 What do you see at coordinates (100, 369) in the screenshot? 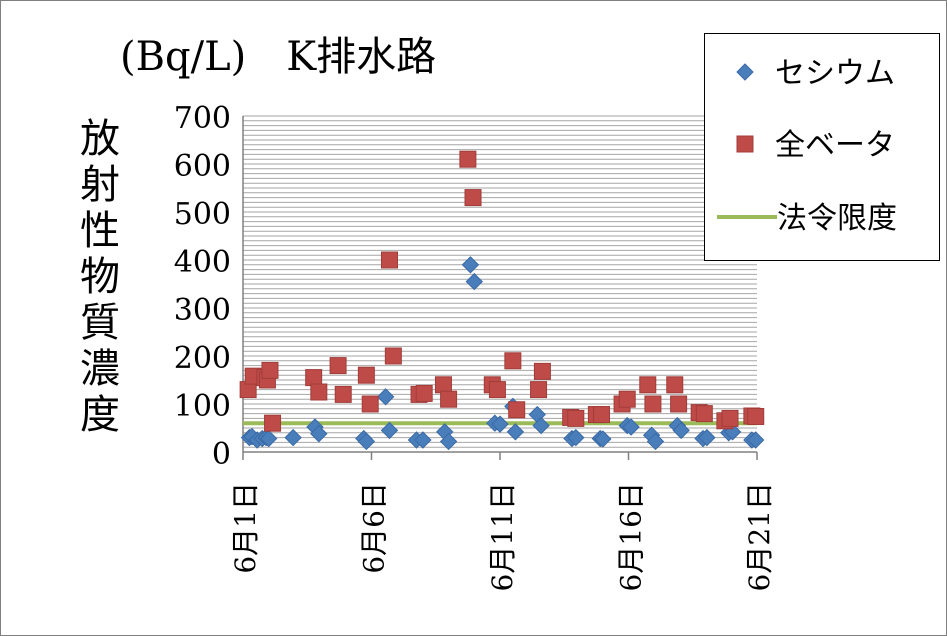
I see `y-axis-label-char: 濃` at bounding box center [100, 369].